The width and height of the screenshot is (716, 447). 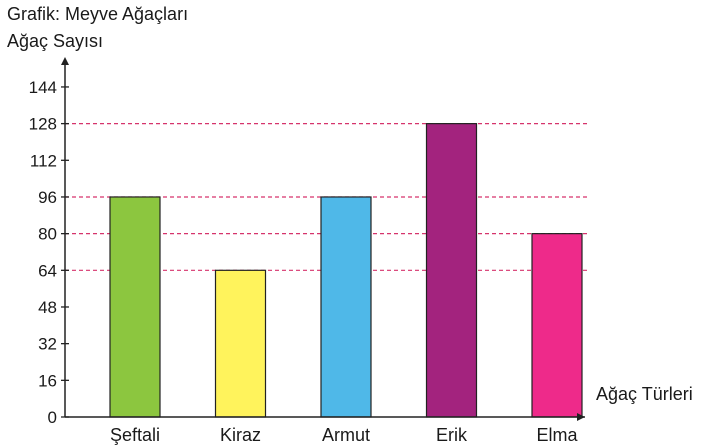 What do you see at coordinates (47, 270) in the screenshot?
I see `y-tick-label: 64` at bounding box center [47, 270].